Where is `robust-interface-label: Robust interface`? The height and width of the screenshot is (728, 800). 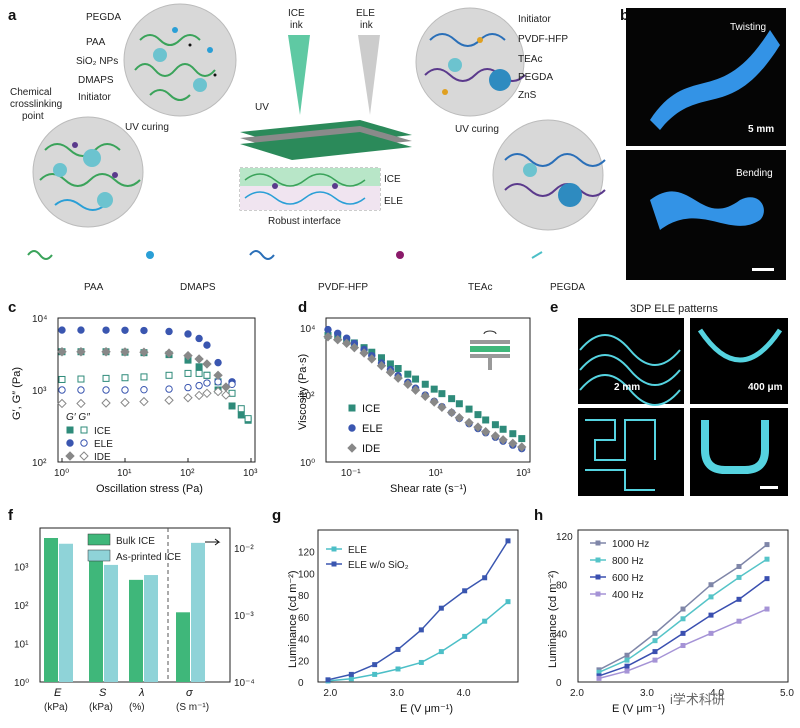 robust-interface-label: Robust interface is located at coordinates (304, 221).